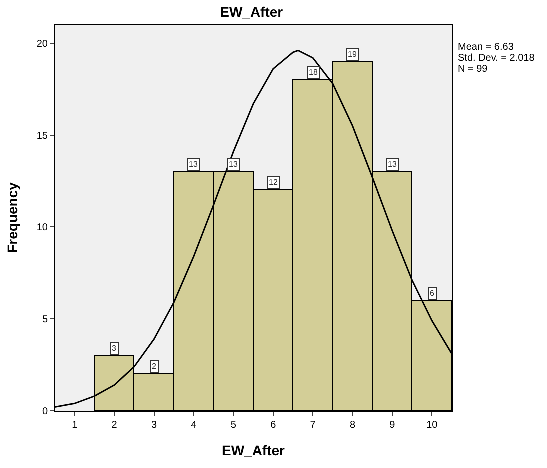  I want to click on data-label: 18, so click(313, 72).